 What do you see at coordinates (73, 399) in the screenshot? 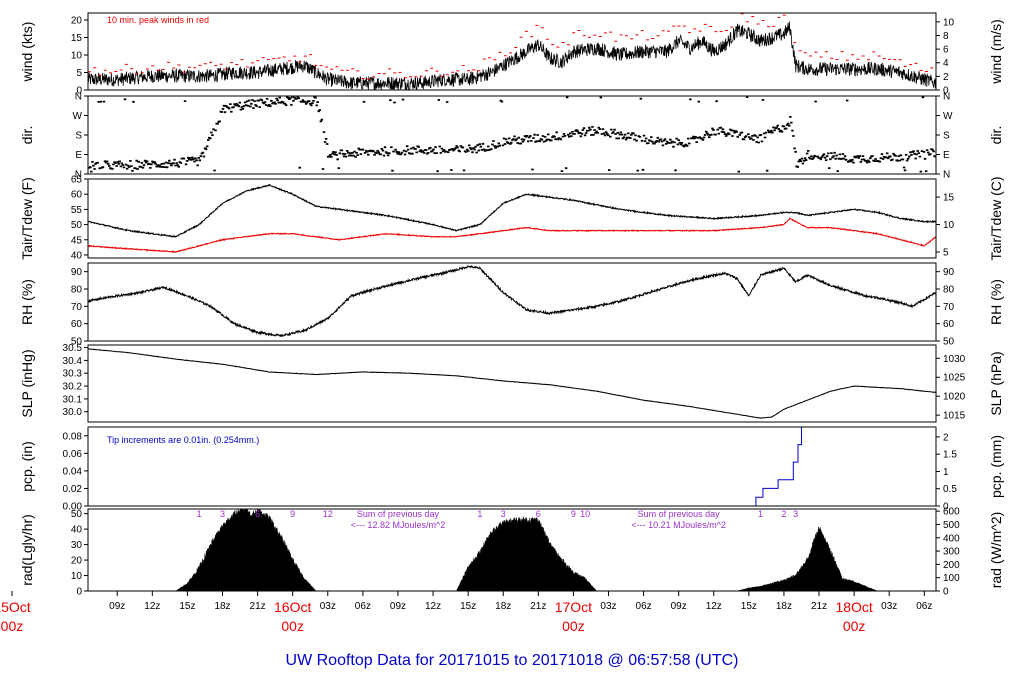
I see `left-tick-label: 30.1` at bounding box center [73, 399].